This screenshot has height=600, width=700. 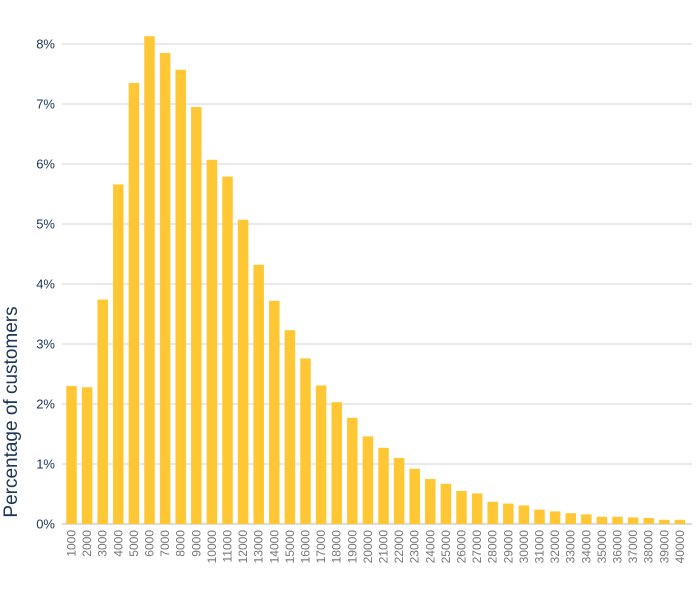 What do you see at coordinates (45, 404) in the screenshot?
I see `y-tick-label: 2%` at bounding box center [45, 404].